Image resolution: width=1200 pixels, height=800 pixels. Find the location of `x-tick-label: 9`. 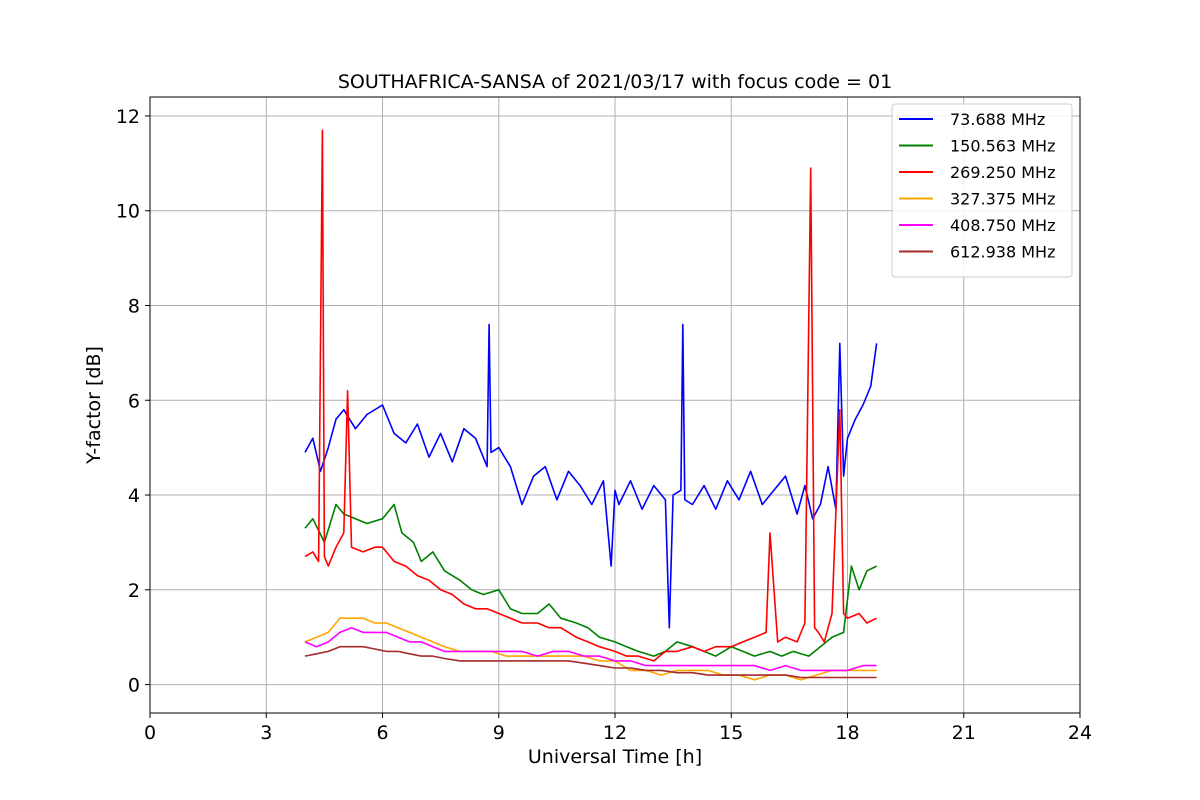

x-tick-label: 9 is located at coordinates (499, 733).